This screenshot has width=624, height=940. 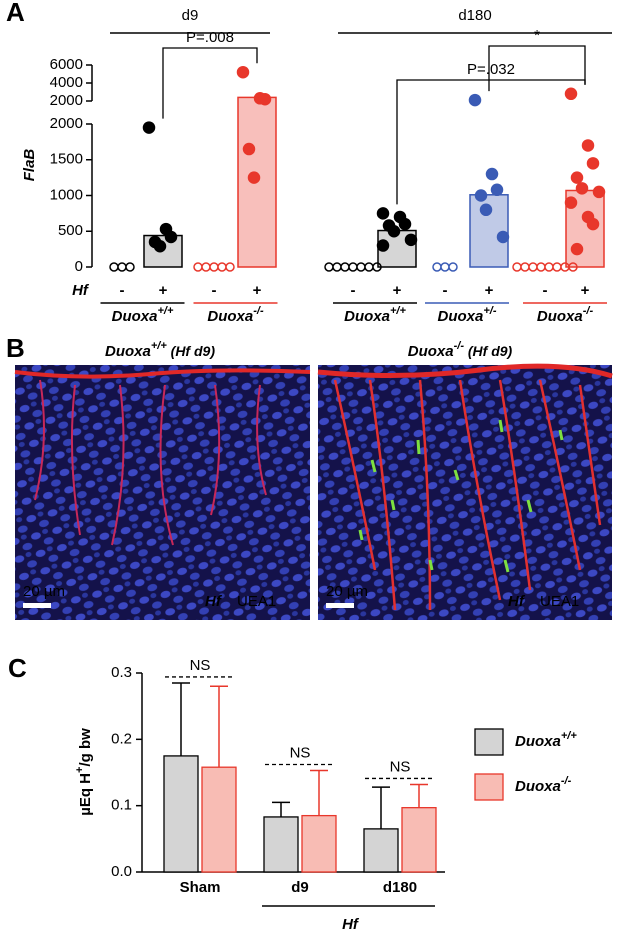 I want to click on y-tick-label: 0.0, so click(x=121, y=871).